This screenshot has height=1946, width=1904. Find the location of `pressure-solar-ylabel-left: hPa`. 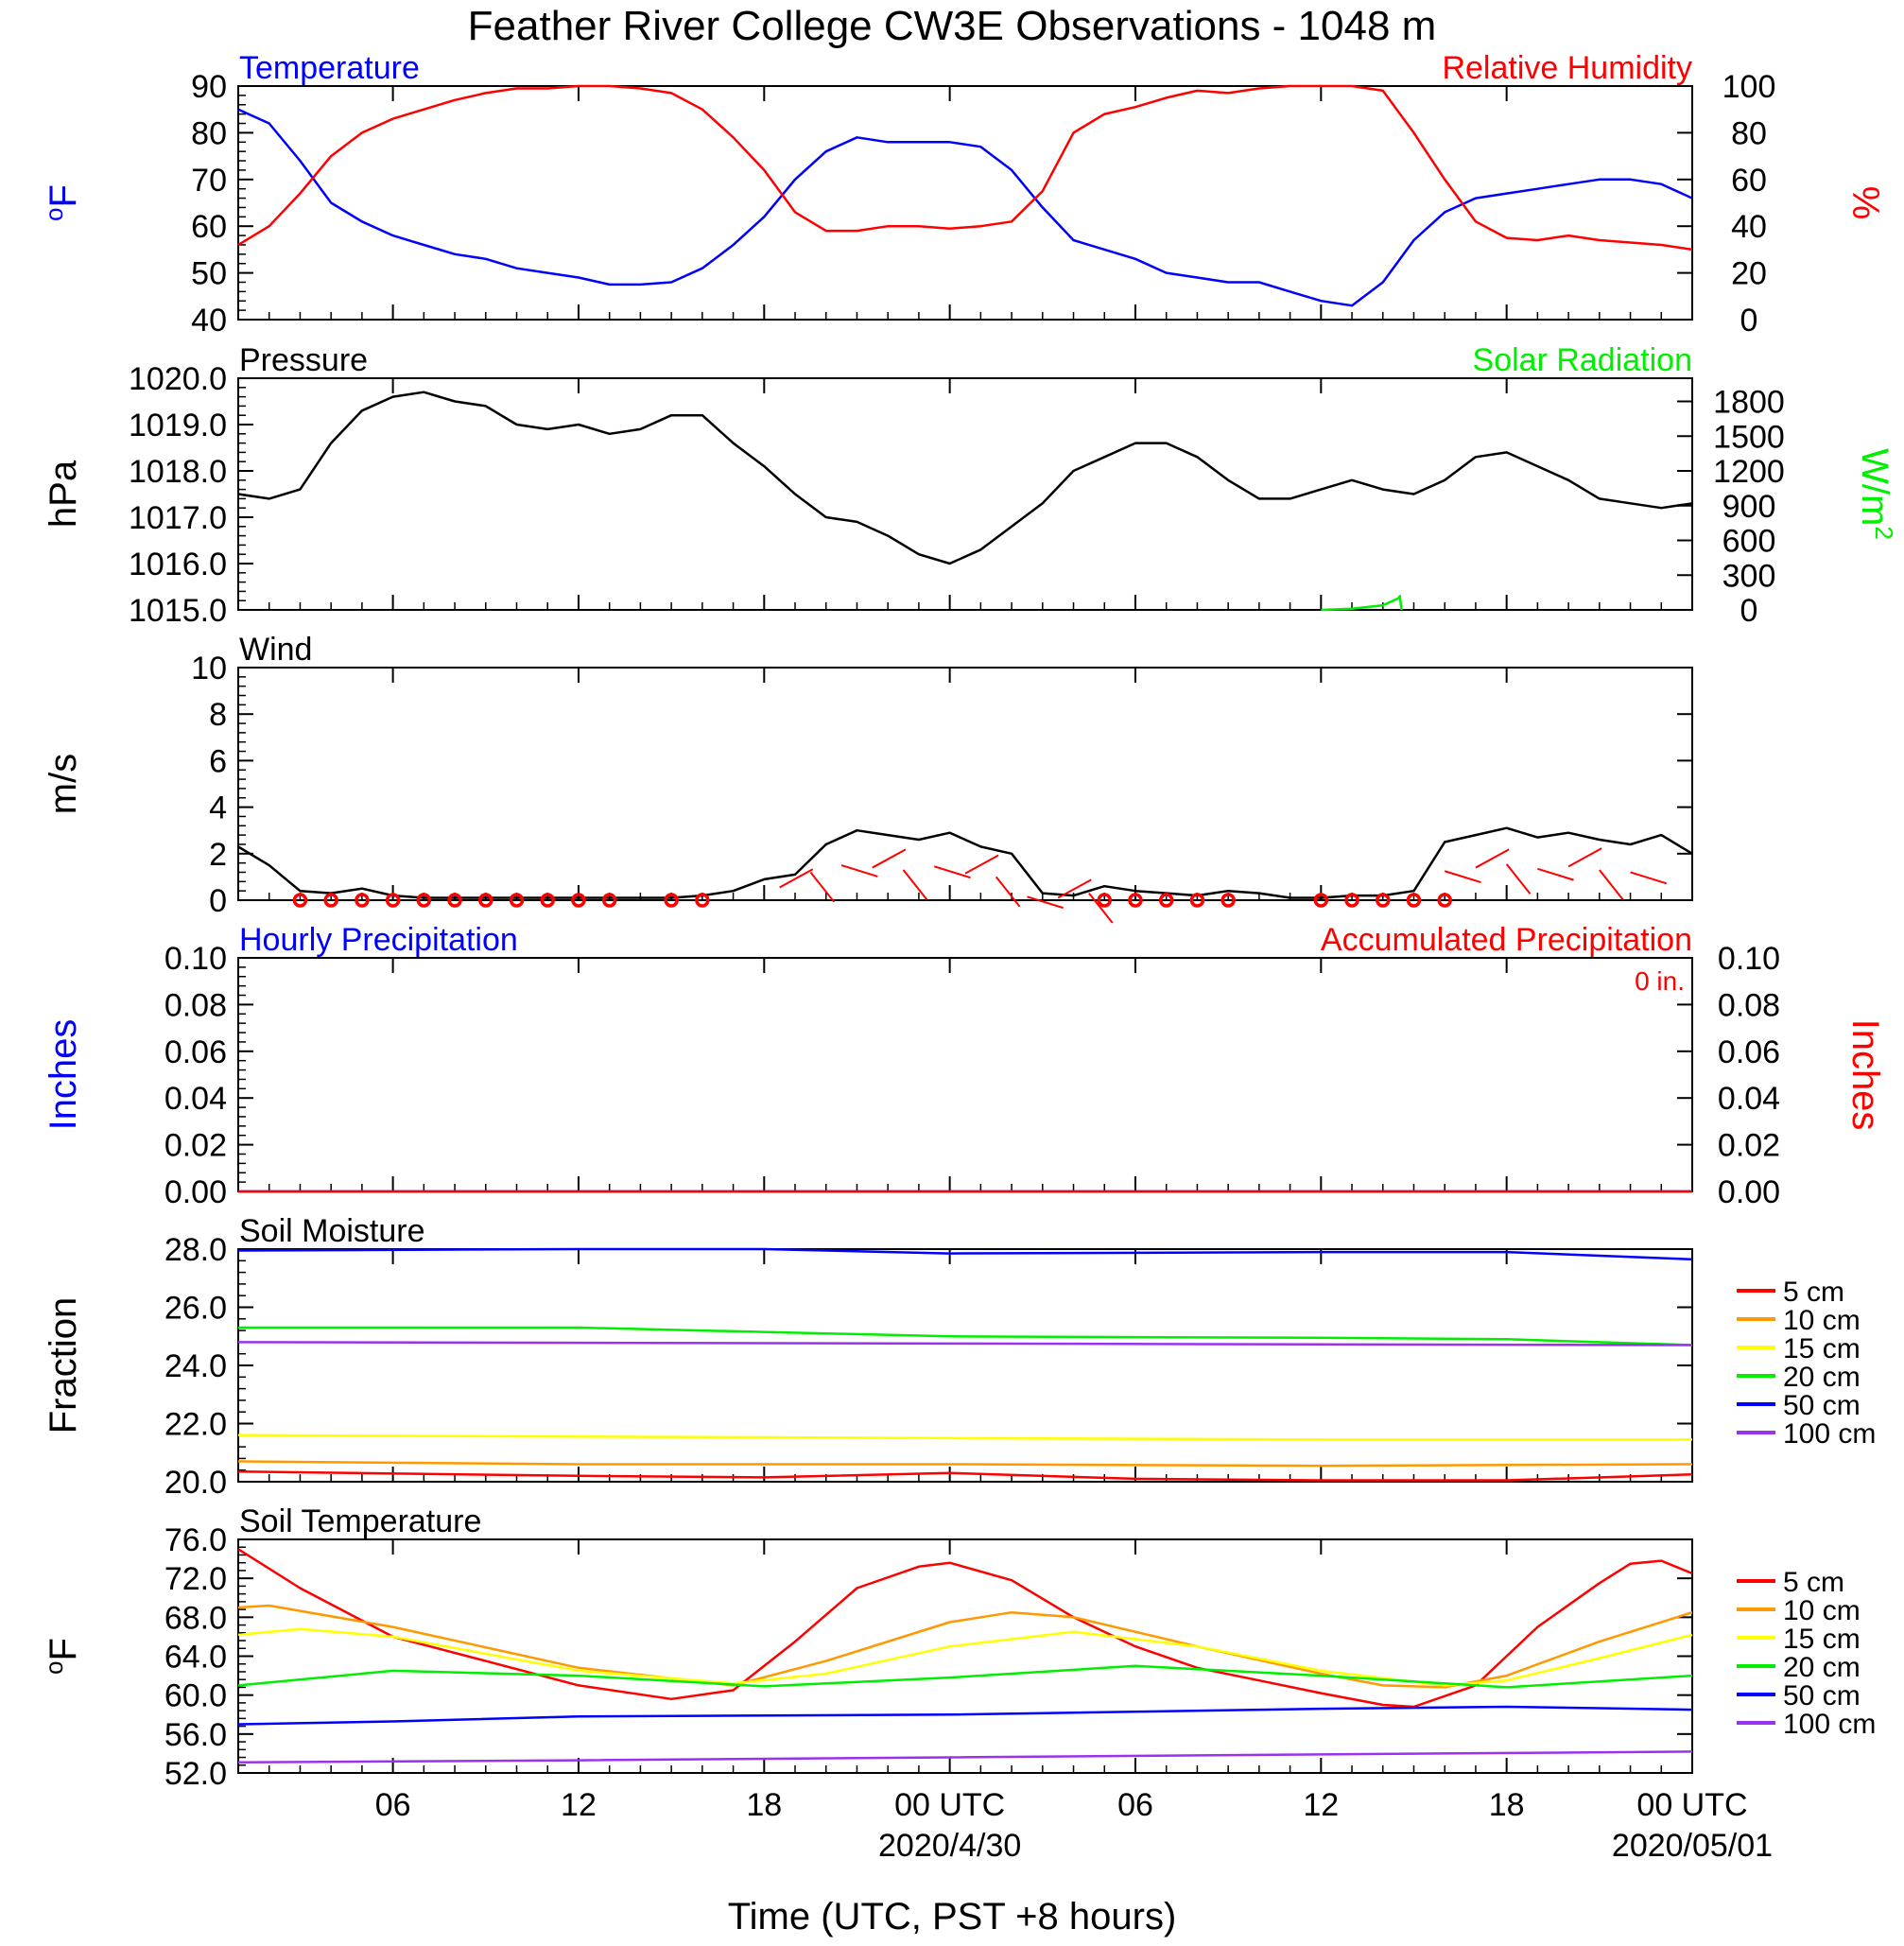

pressure-solar-ylabel-left: hPa is located at coordinates (63, 494).